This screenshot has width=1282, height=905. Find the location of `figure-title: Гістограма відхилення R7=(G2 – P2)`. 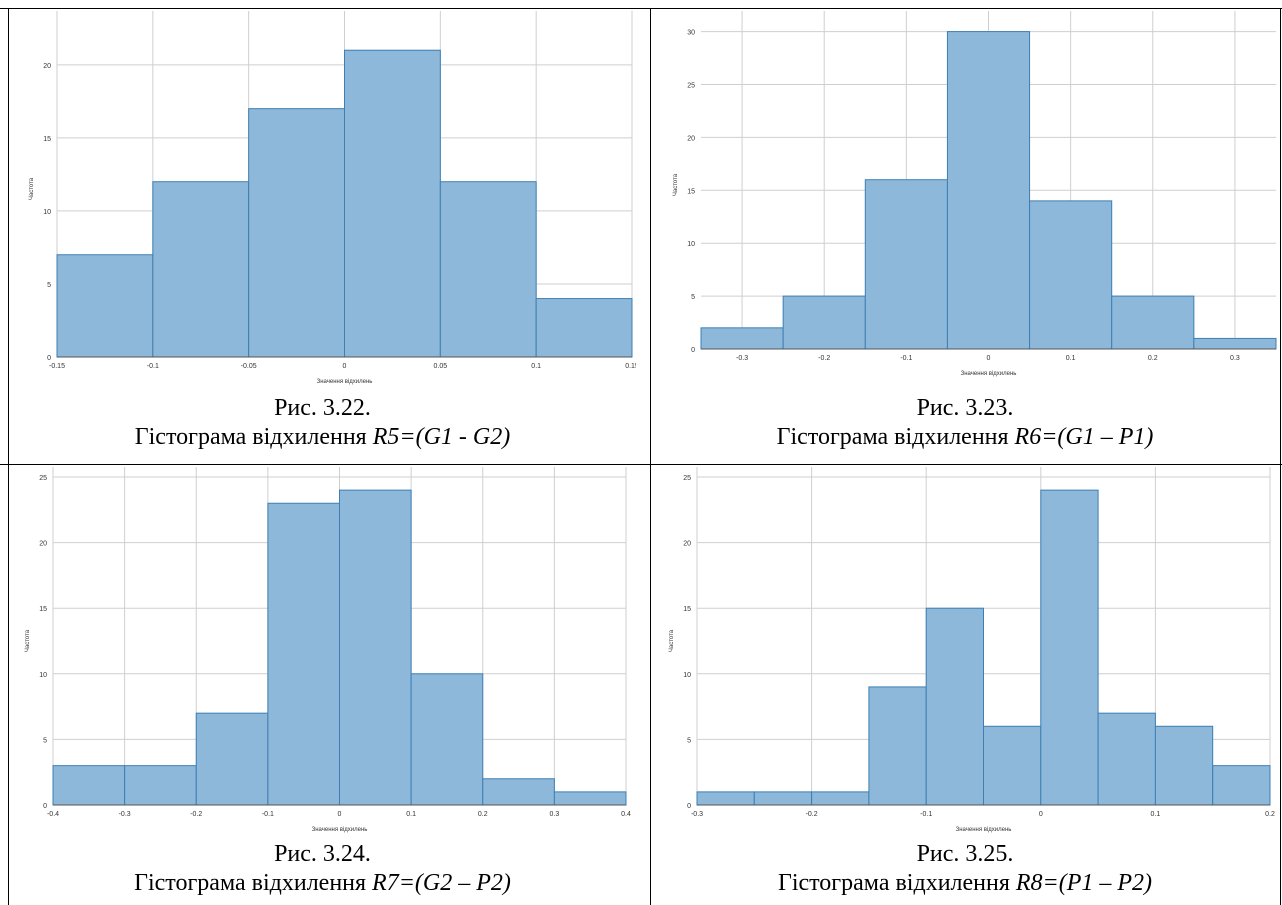

figure-title: Гістограма відхилення R7=(G2 – P2) is located at coordinates (322, 883).